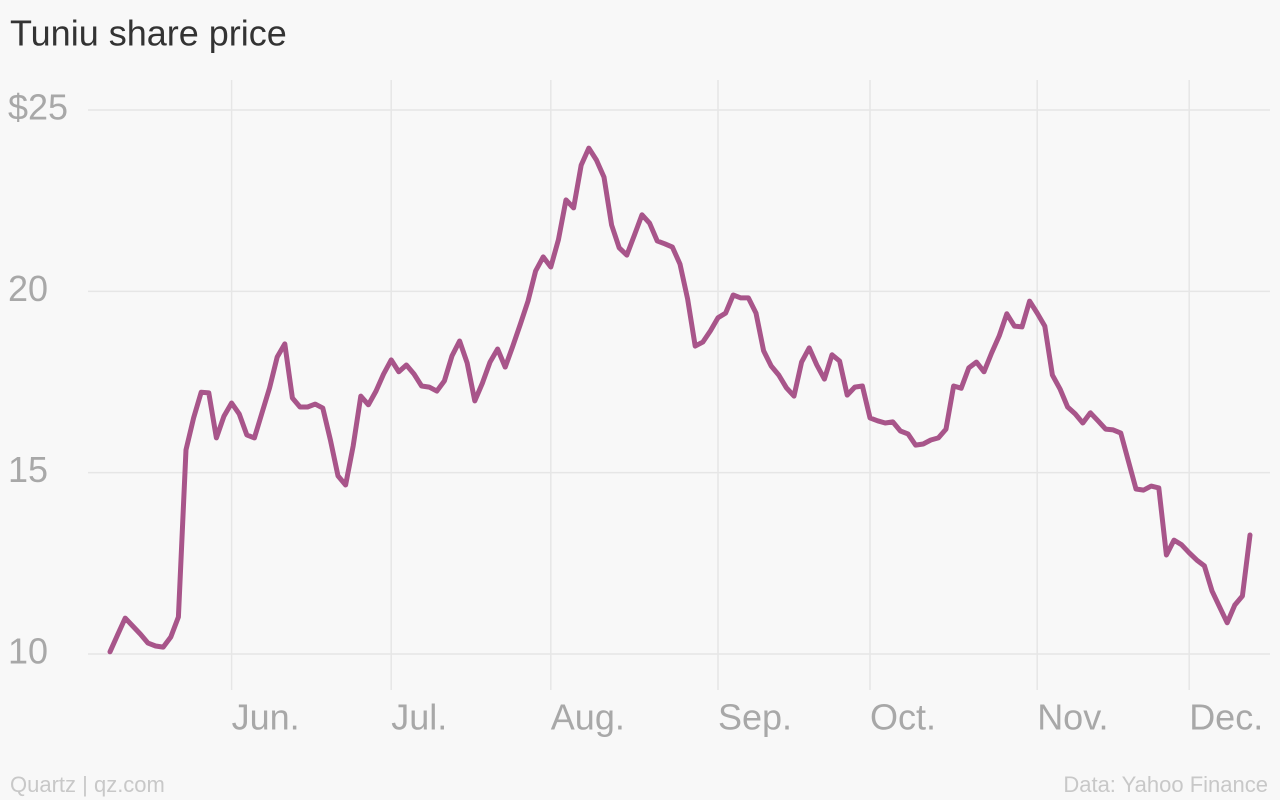 Image resolution: width=1280 pixels, height=800 pixels. Describe the element at coordinates (1226, 717) in the screenshot. I see `x-tick-label: Dec.` at that location.